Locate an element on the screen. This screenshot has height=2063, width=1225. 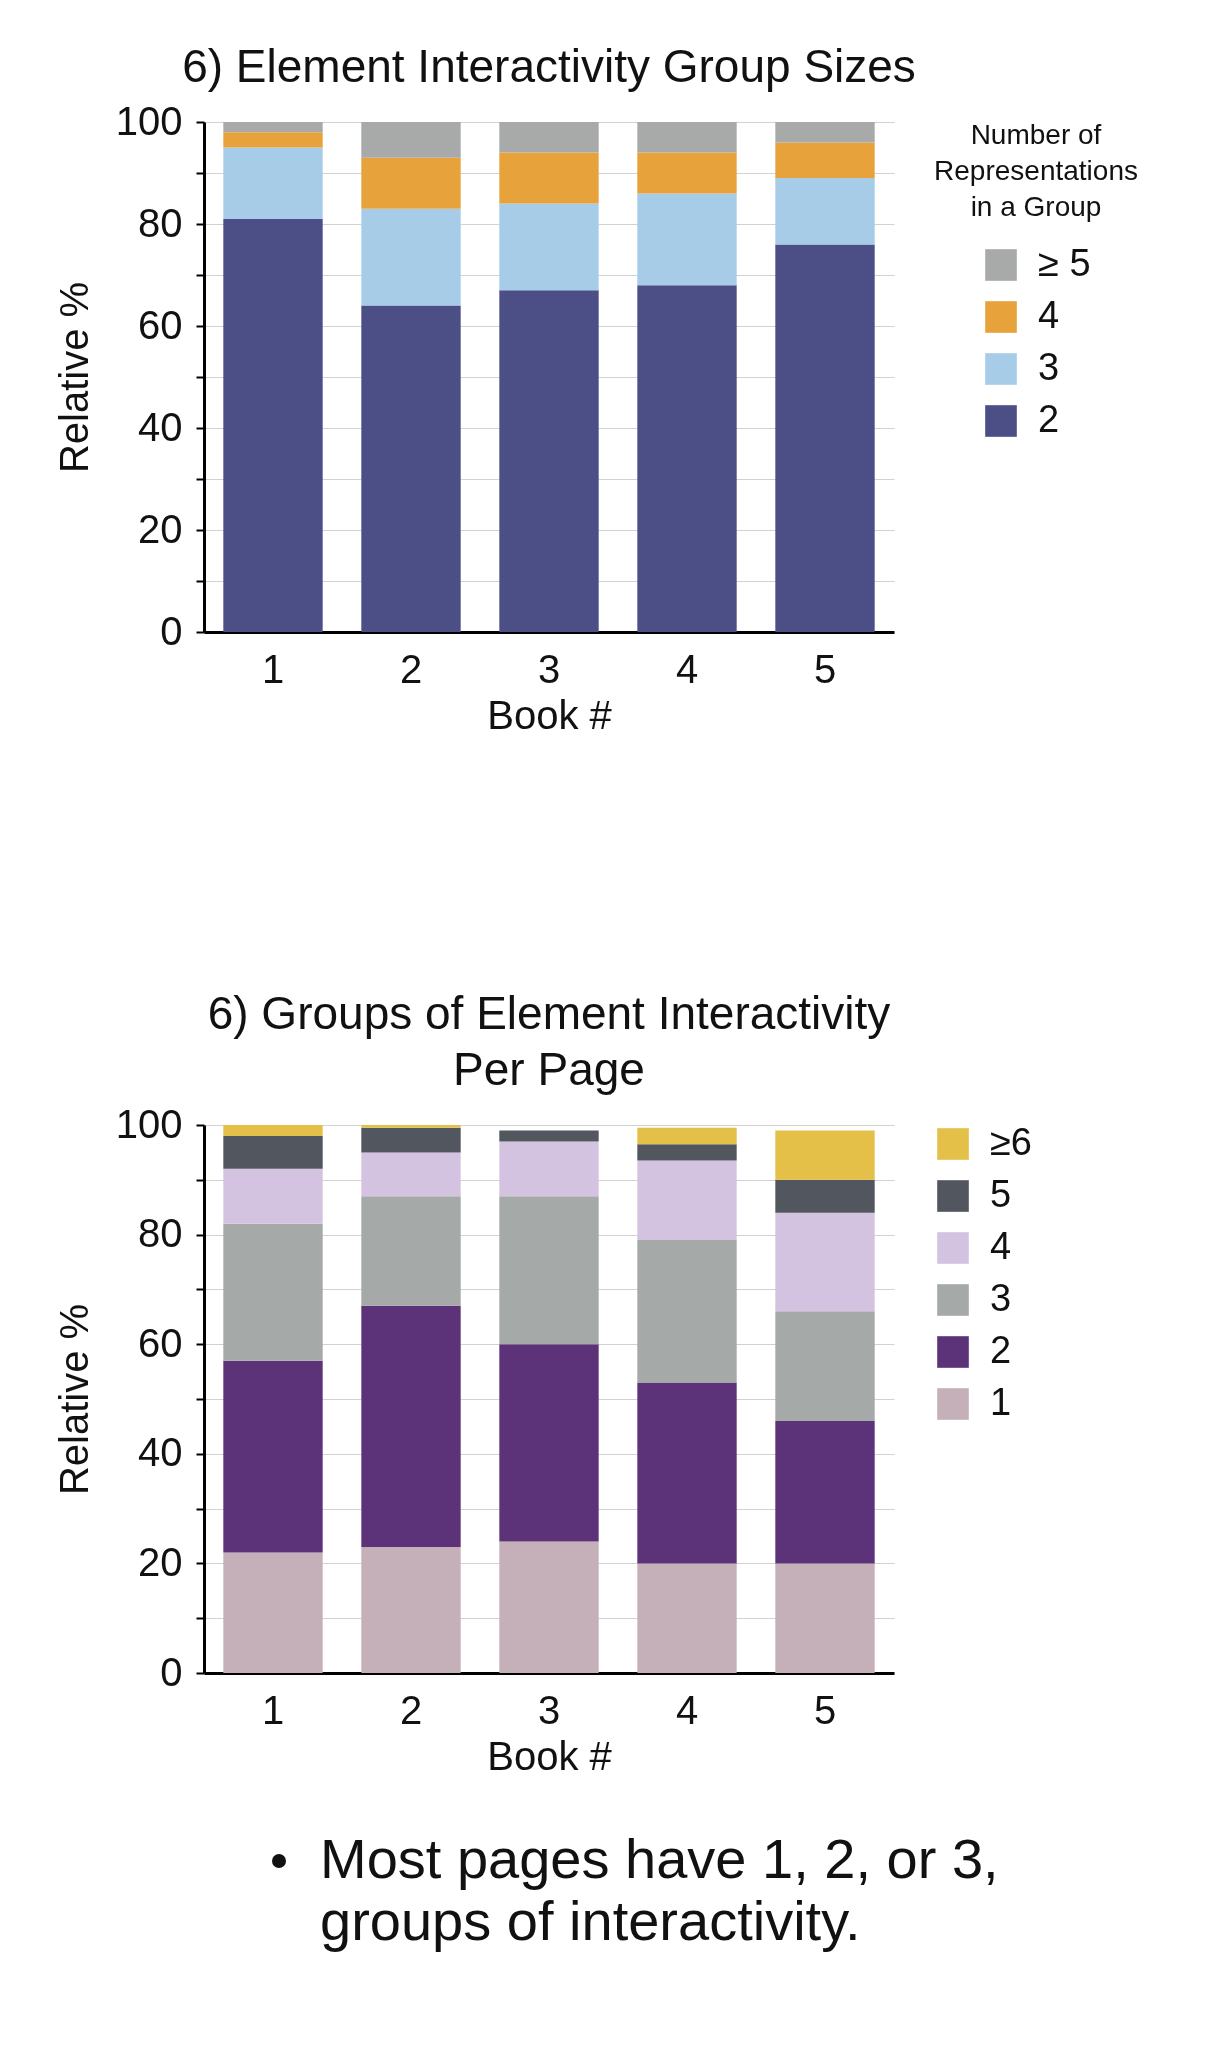
legend-label: ≥6 is located at coordinates (1011, 1142).